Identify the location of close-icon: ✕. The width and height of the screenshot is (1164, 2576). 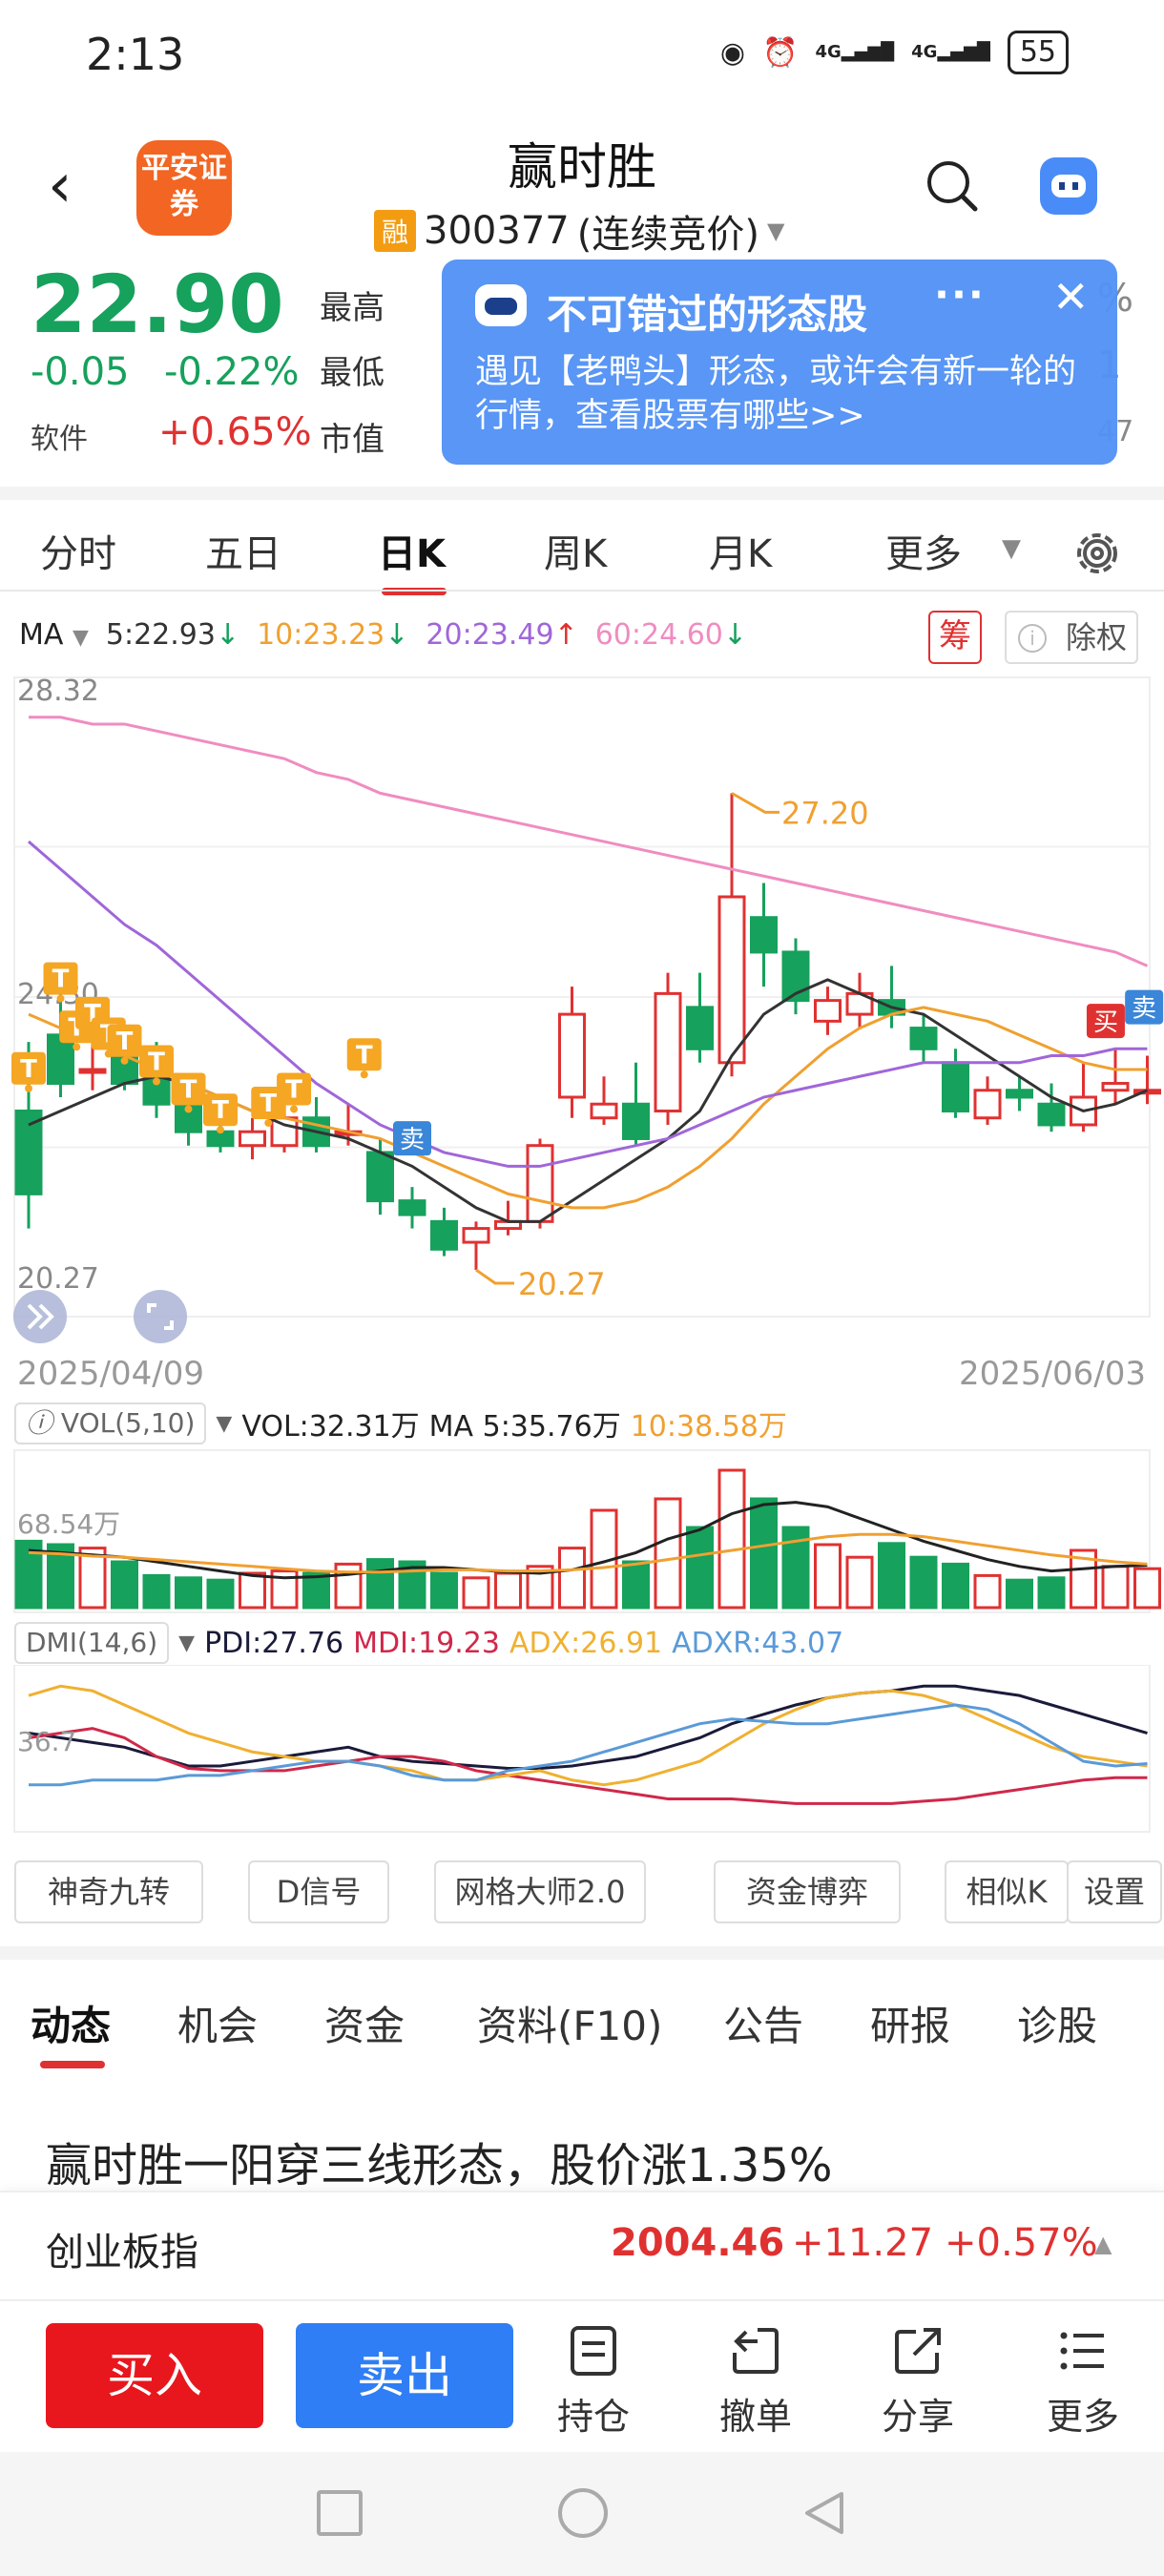
(1071, 296).